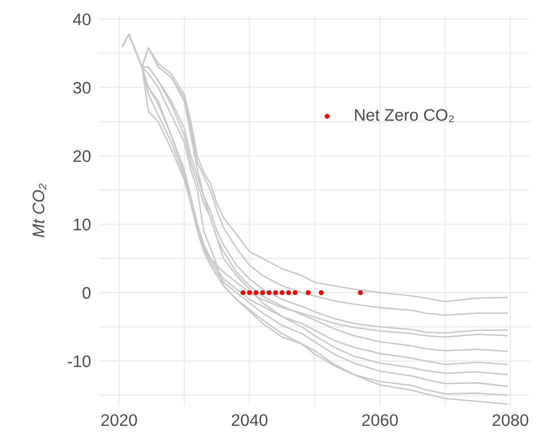 Image resolution: width=538 pixels, height=448 pixels. What do you see at coordinates (82, 20) in the screenshot?
I see `y-tick-label: 40` at bounding box center [82, 20].